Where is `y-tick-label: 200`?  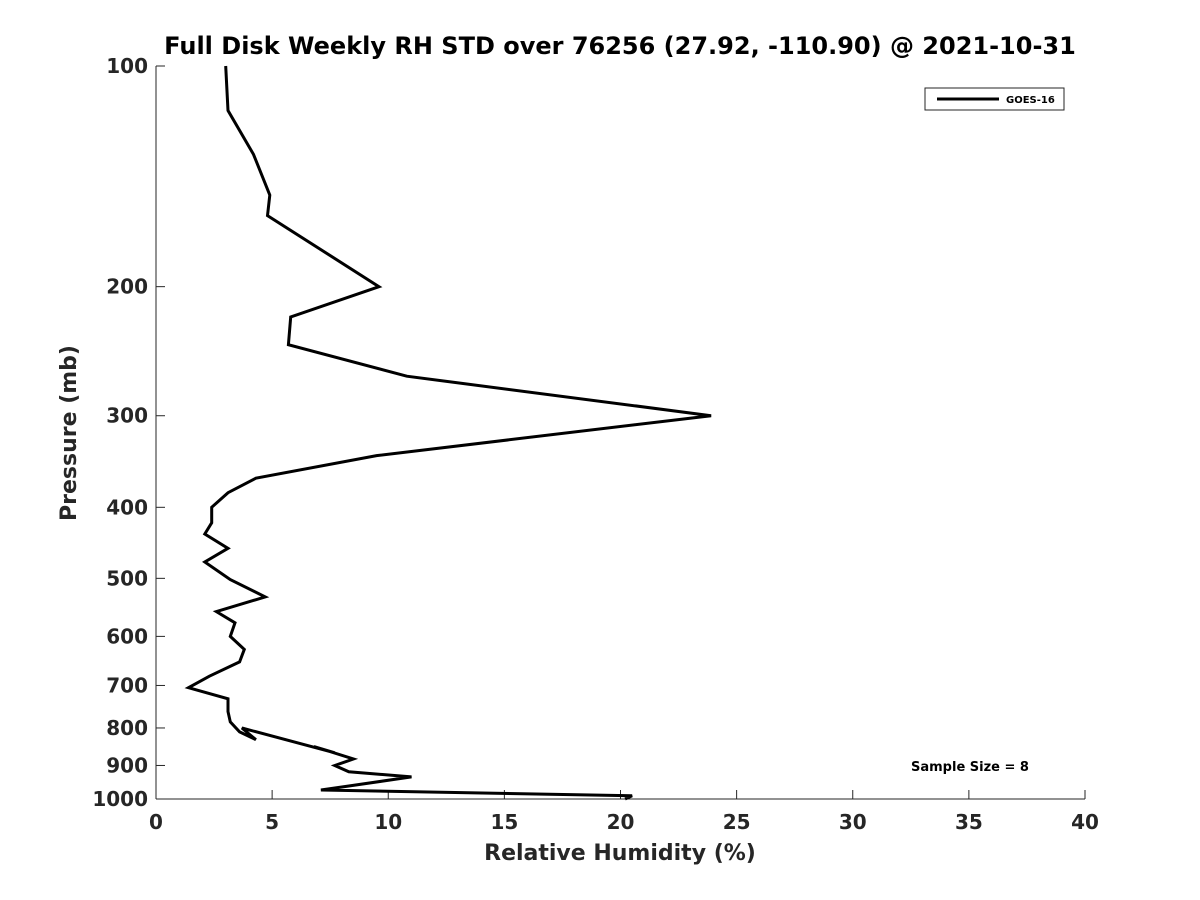
y-tick-label: 200 is located at coordinates (127, 287).